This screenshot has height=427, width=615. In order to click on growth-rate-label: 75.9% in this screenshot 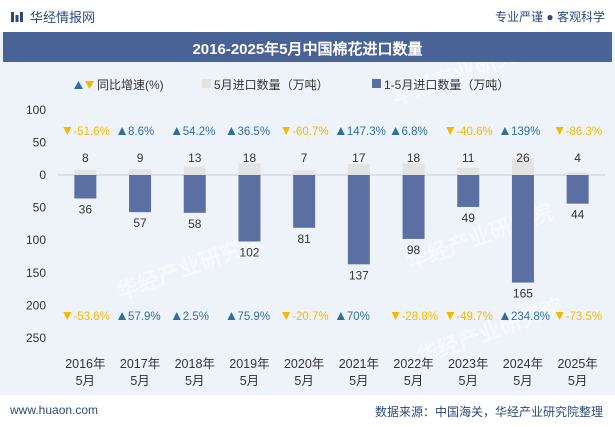, I will do `click(253, 317)`.